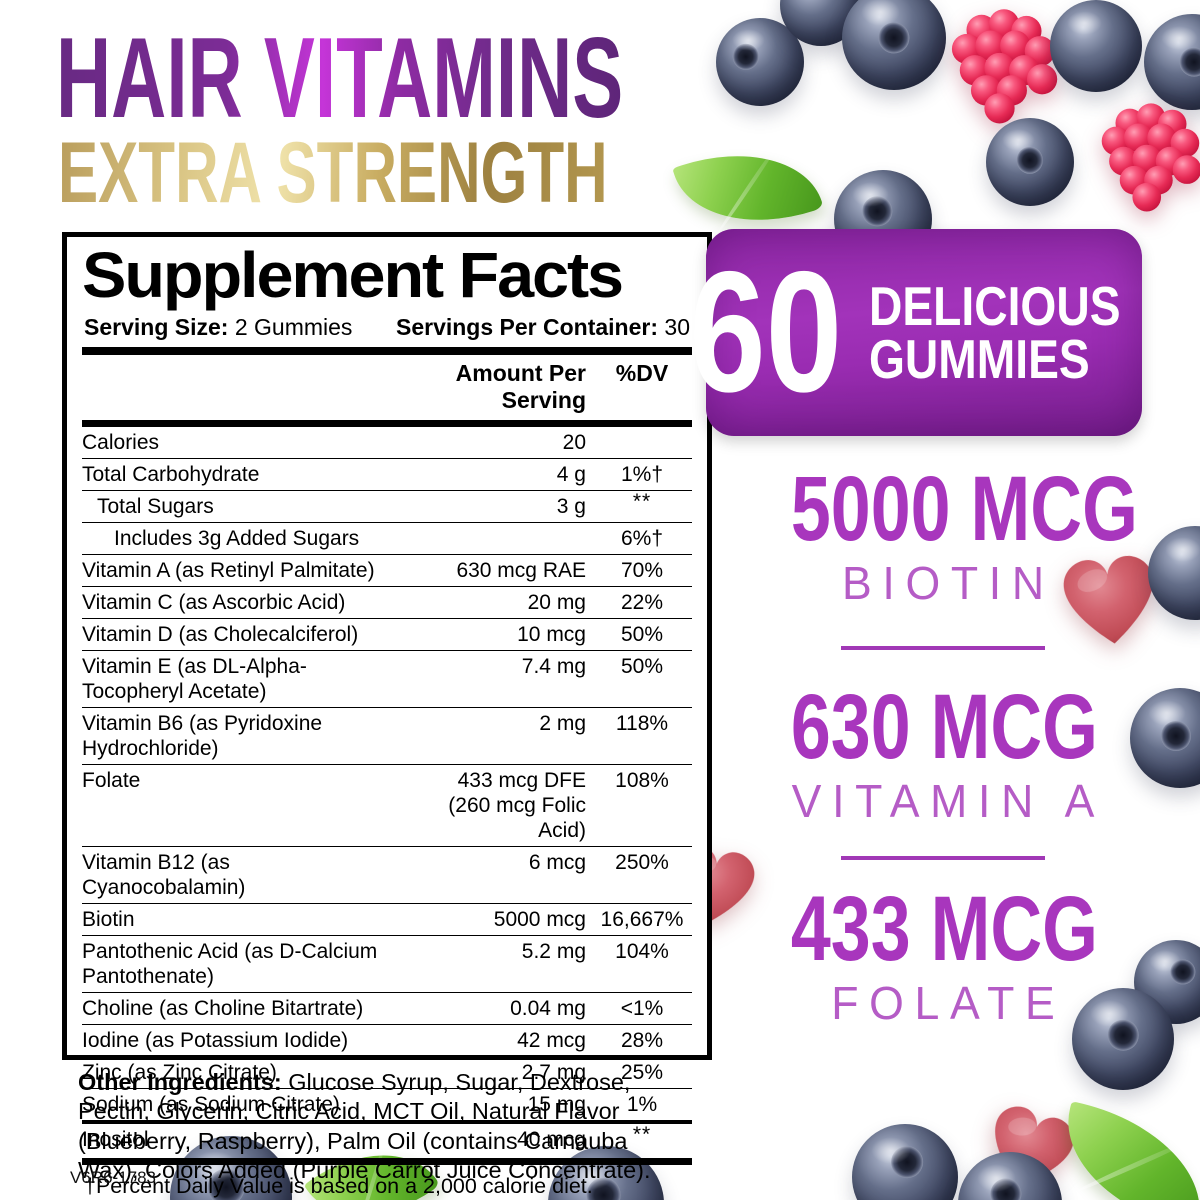  What do you see at coordinates (642, 571) in the screenshot?
I see `nutrient-dv: 70%` at bounding box center [642, 571].